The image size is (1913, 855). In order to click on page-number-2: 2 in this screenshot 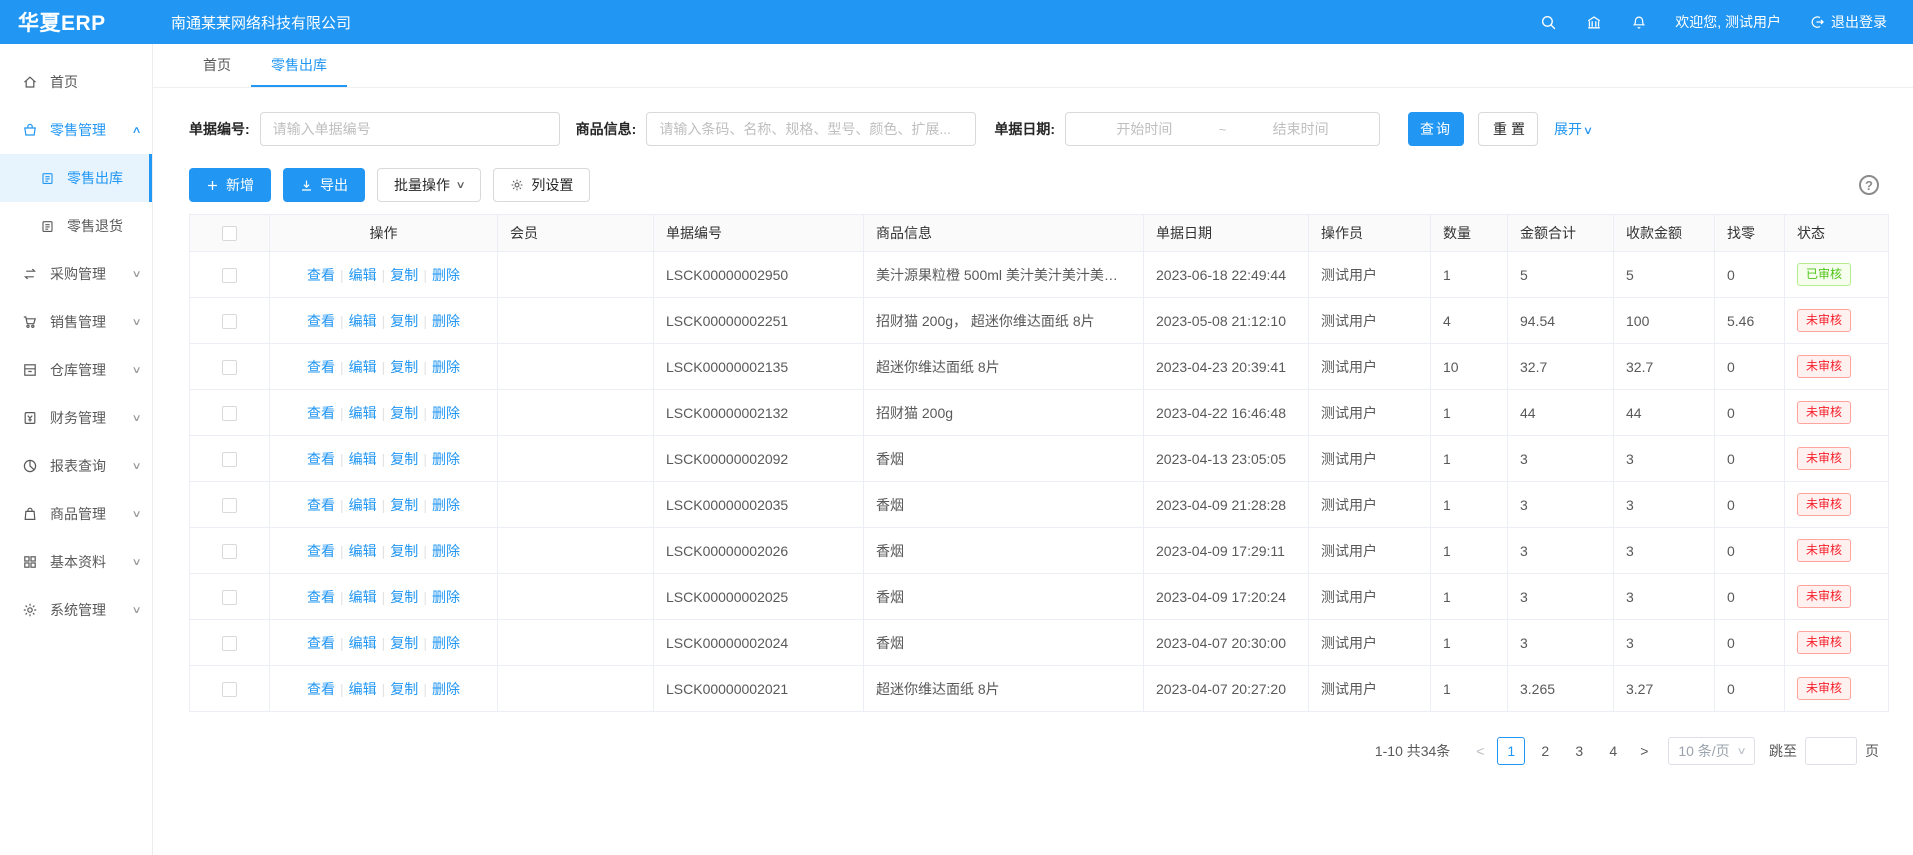, I will do `click(1545, 751)`.